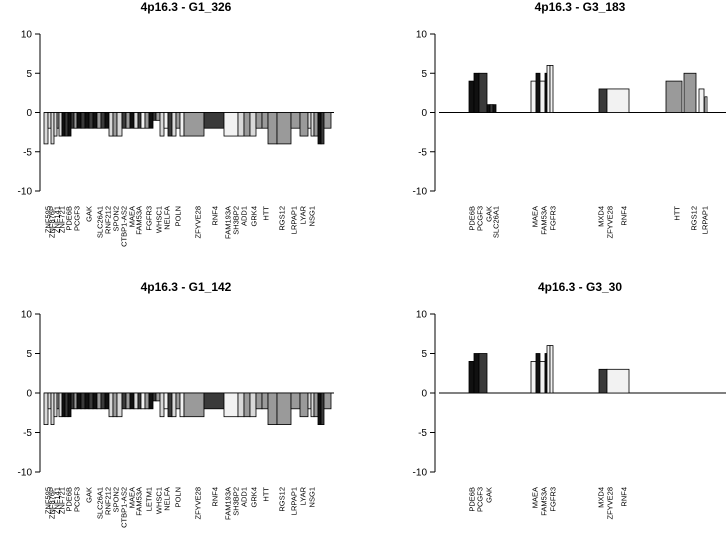 This screenshot has width=726, height=533. I want to click on gene-label: RNF4, so click(215, 497).